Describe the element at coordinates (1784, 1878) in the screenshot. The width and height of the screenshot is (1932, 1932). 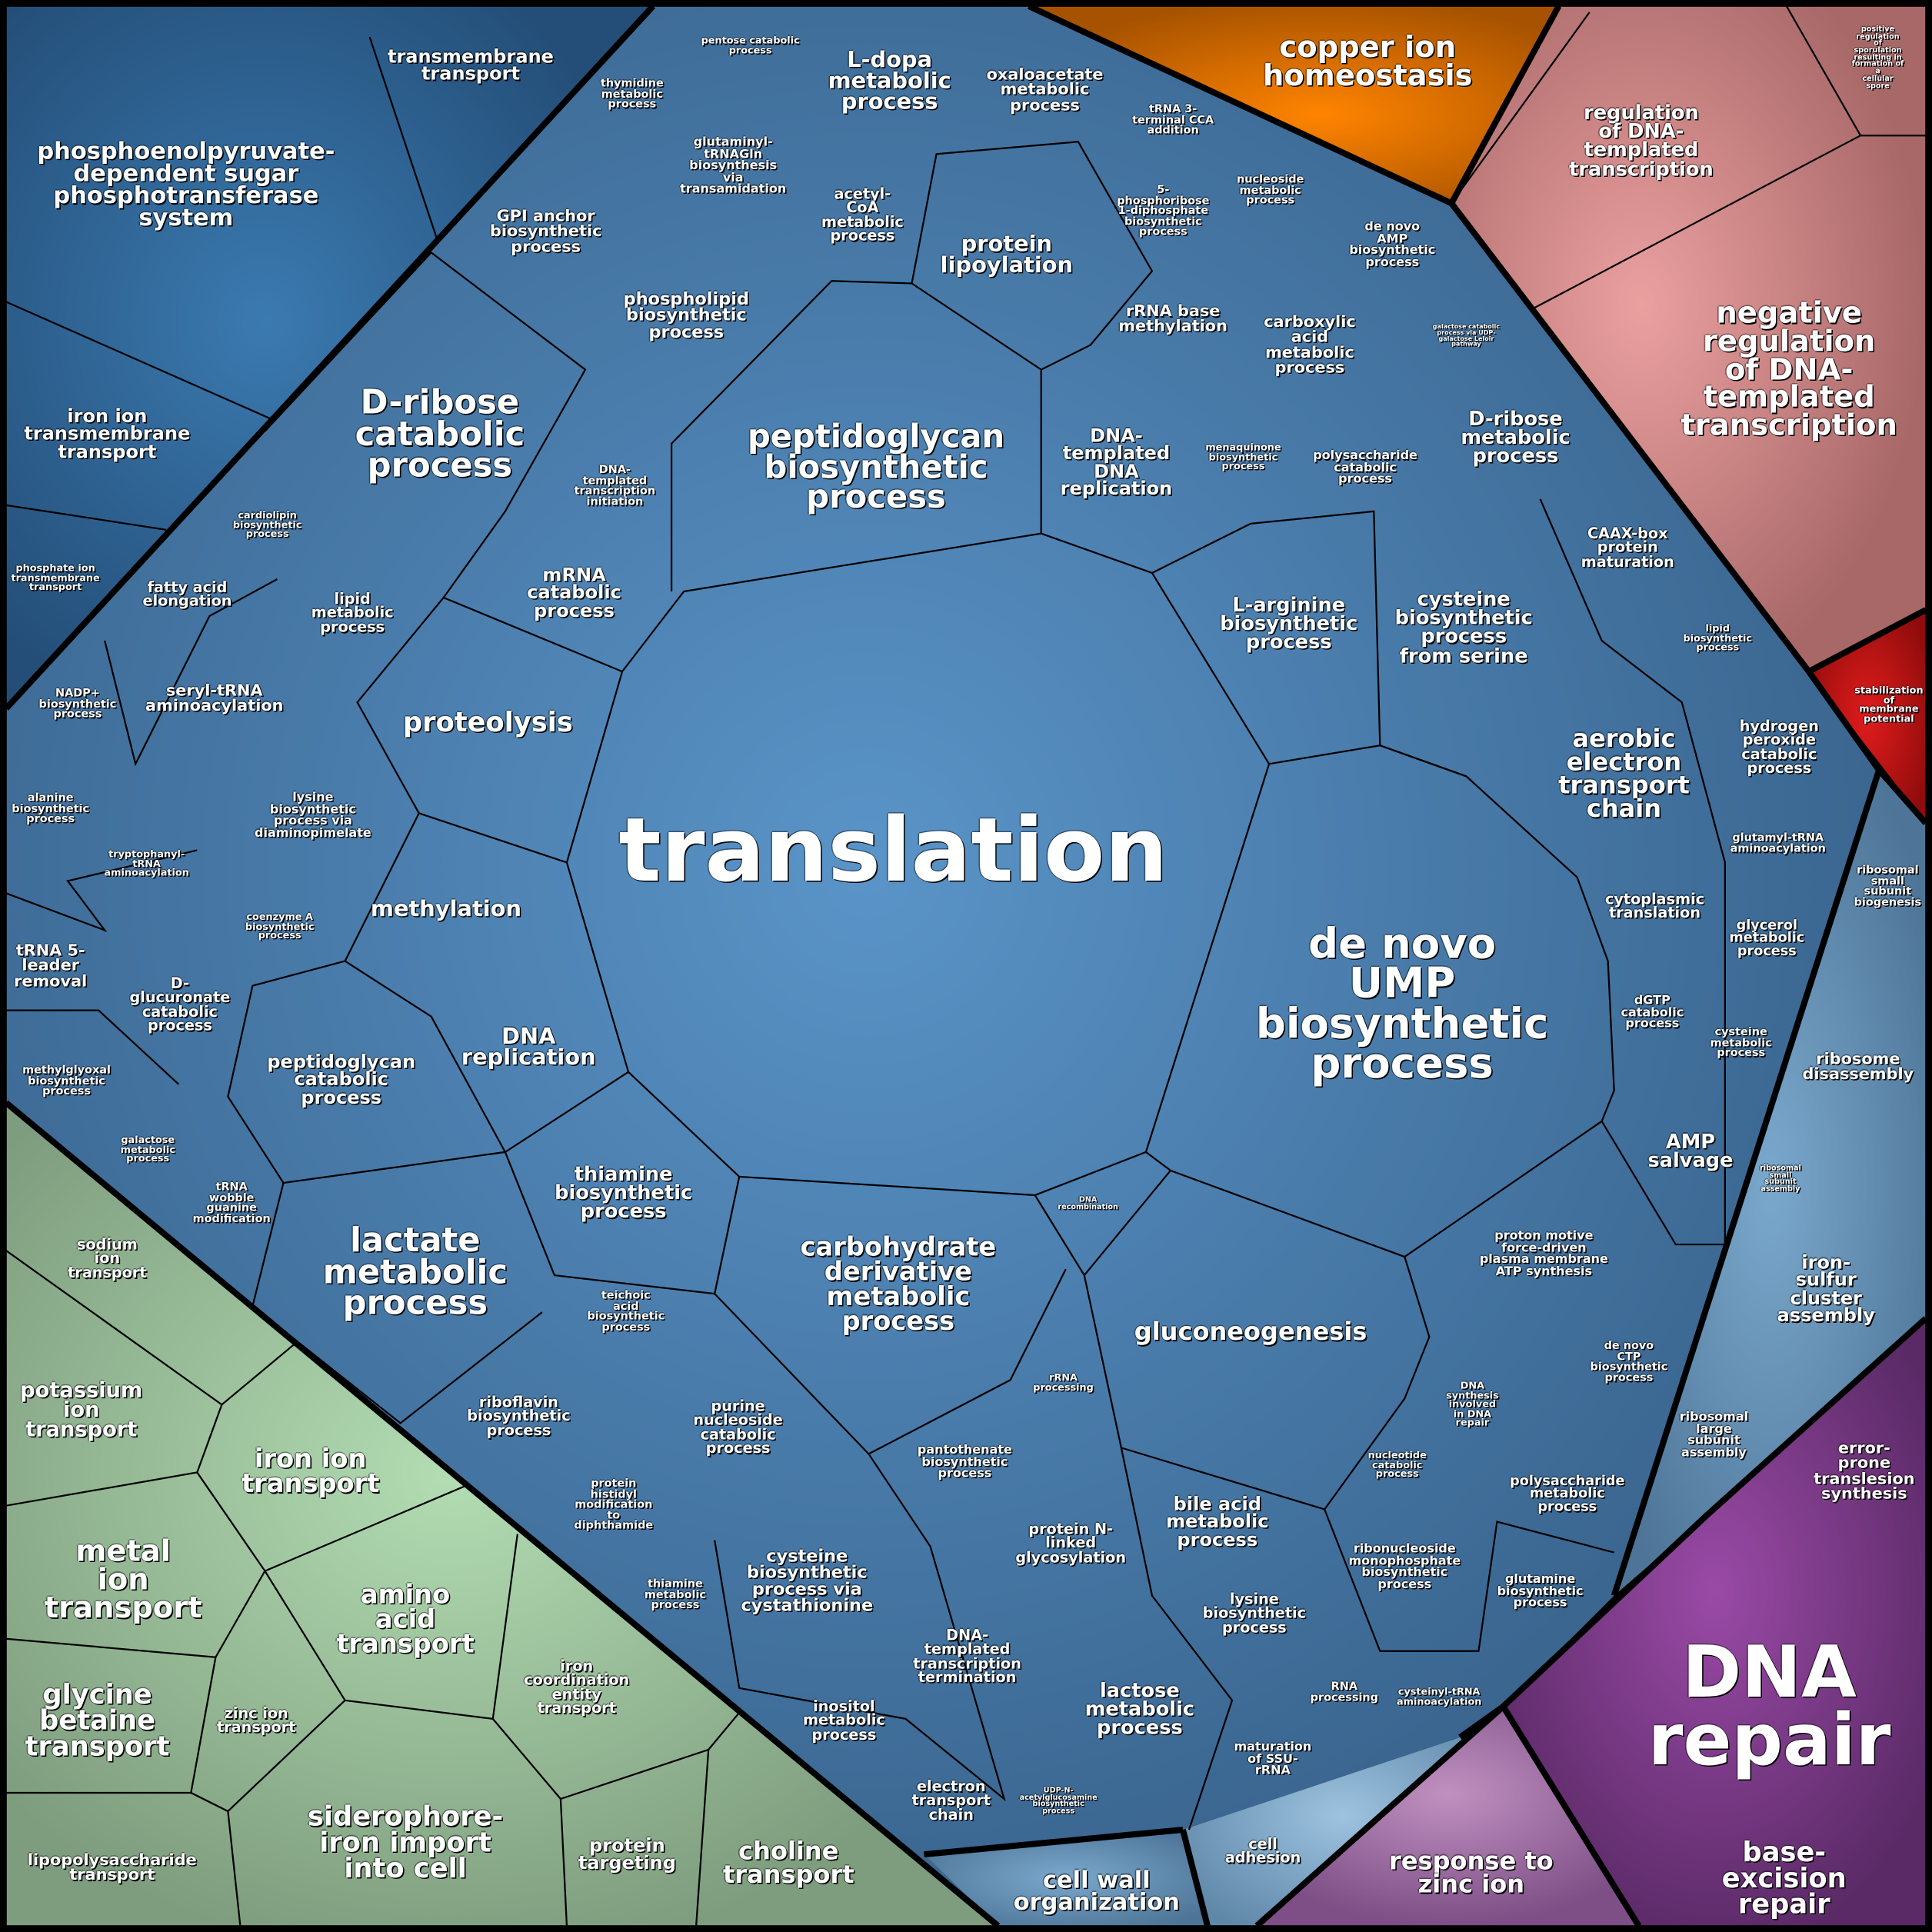
I see `cell-label-base-excision-repair: base-excision repair` at that location.